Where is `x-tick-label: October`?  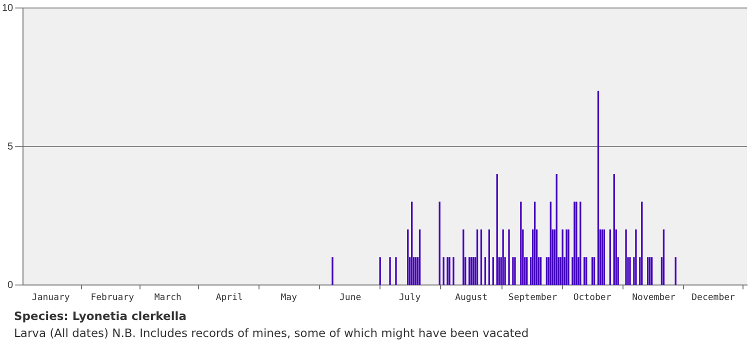 x-tick-label: October is located at coordinates (592, 297).